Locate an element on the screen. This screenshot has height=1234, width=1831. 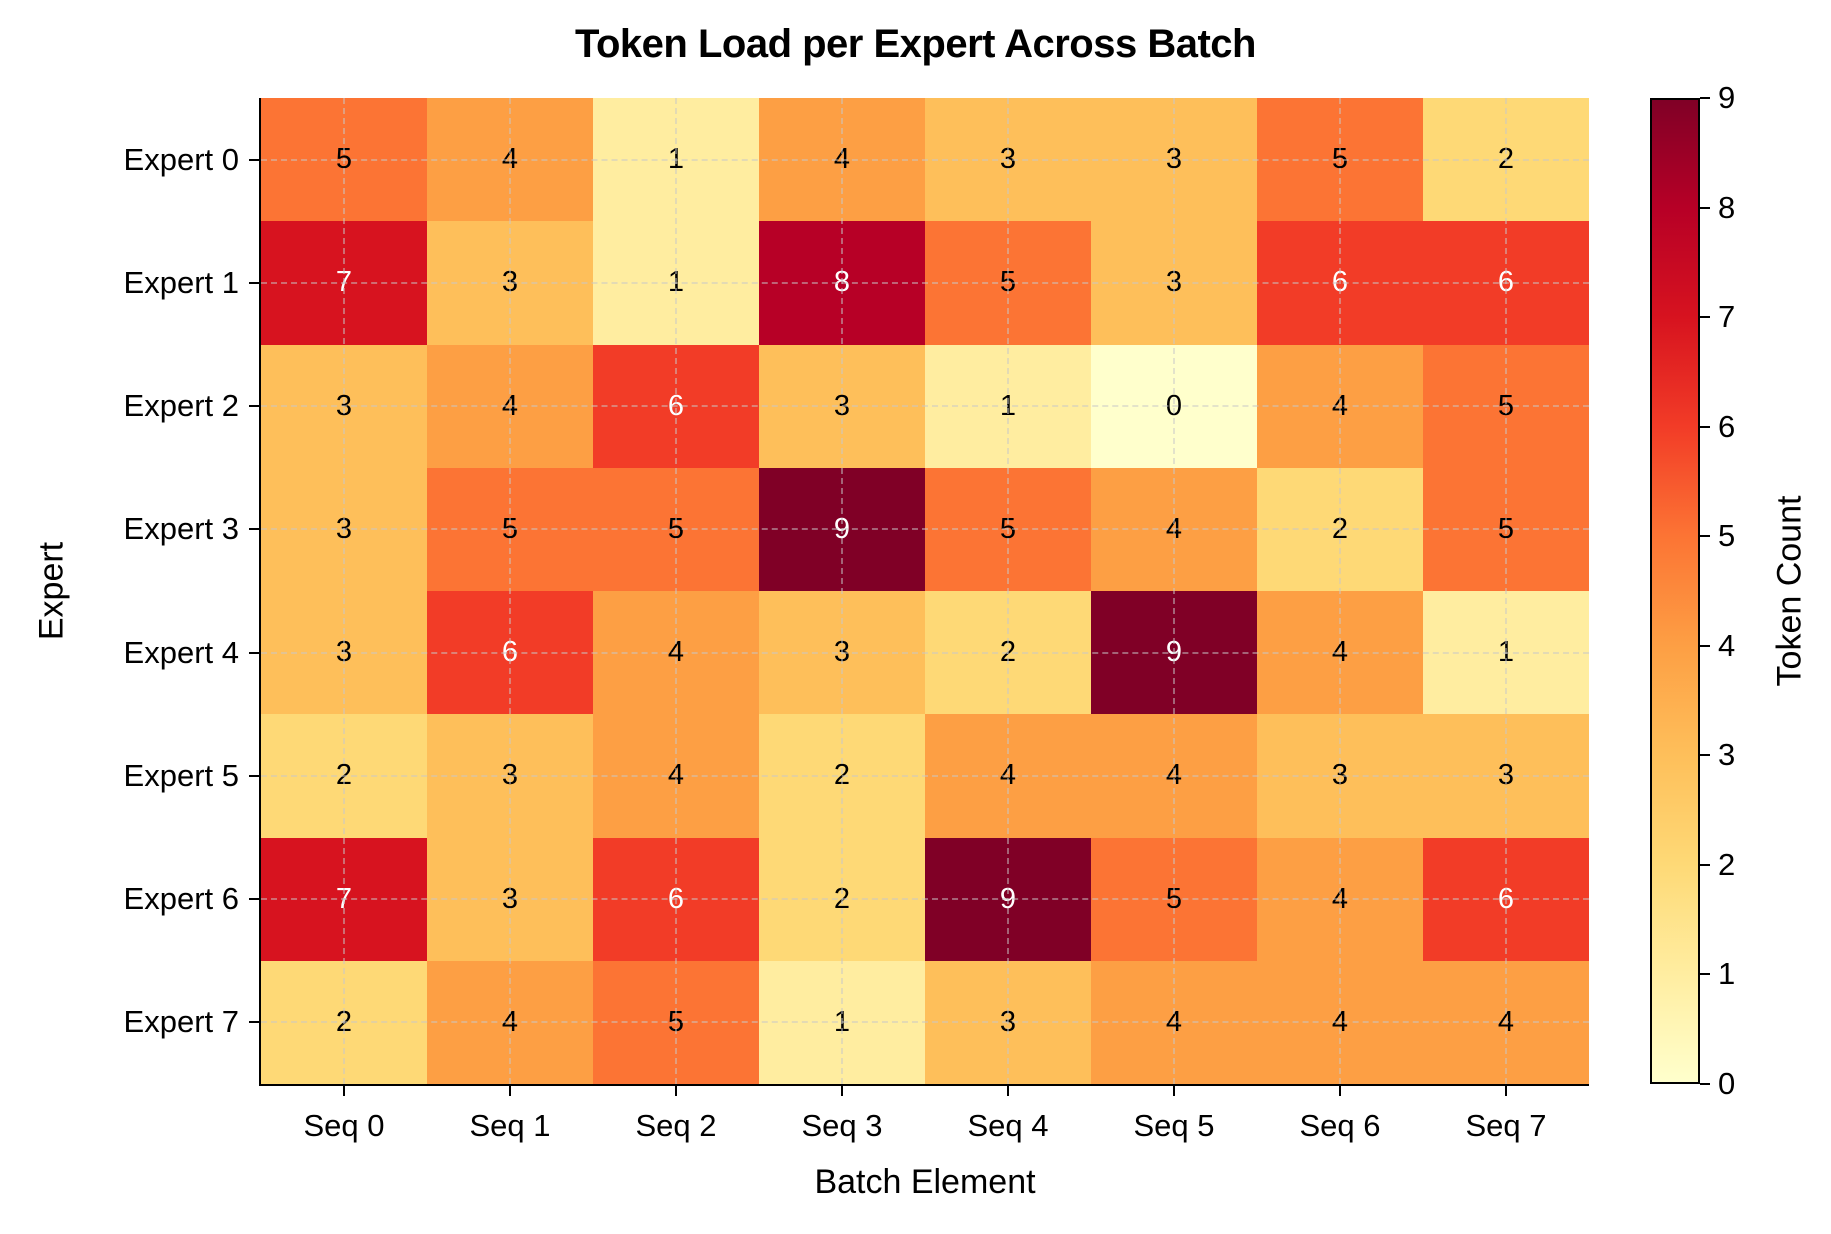
colorbar-tick-label: 1 is located at coordinates (1727, 974).